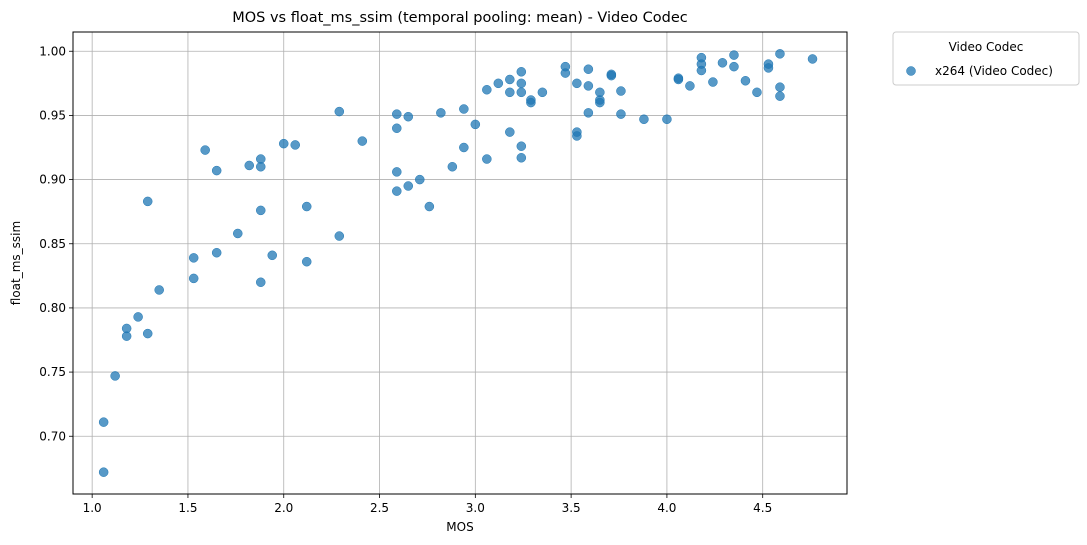  Describe the element at coordinates (666, 508) in the screenshot. I see `x-tick-label: 4.0` at that location.